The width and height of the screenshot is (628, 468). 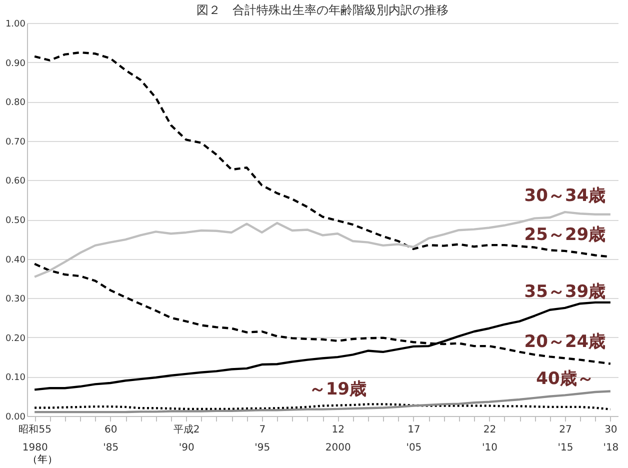 I want to click on y-tick-label: 0.20, so click(x=15, y=339).